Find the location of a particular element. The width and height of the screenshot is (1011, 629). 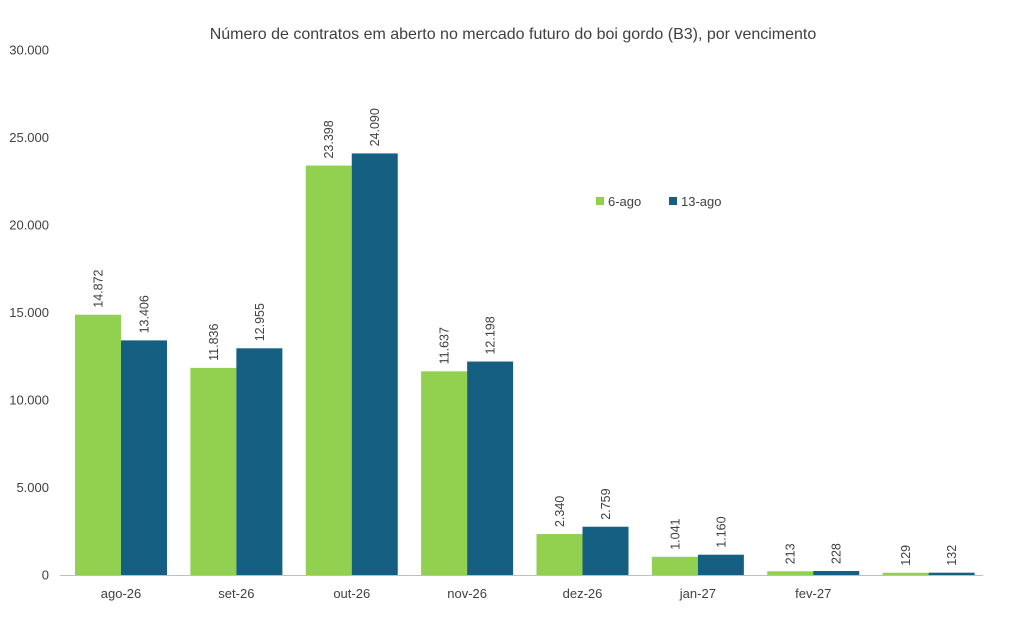

x-category-label: nov-26 is located at coordinates (467, 593).